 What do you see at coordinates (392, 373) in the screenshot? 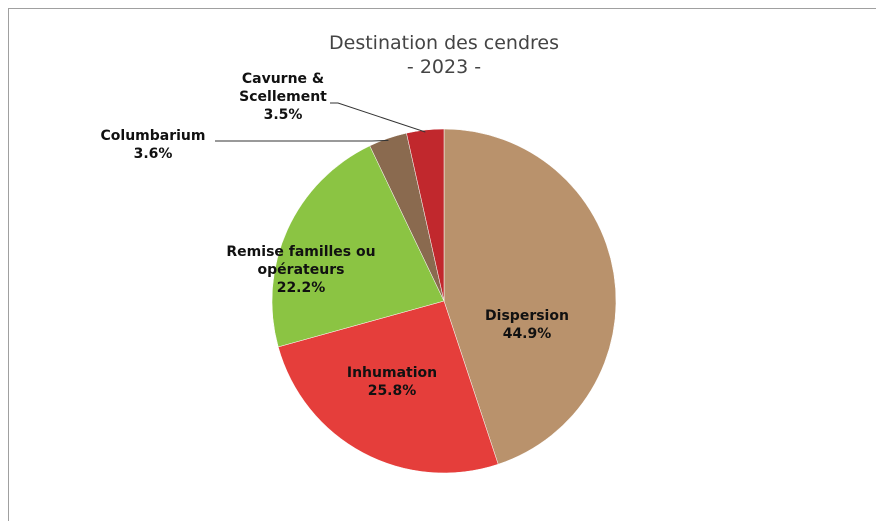
I see `slice-category: Inhumation` at bounding box center [392, 373].